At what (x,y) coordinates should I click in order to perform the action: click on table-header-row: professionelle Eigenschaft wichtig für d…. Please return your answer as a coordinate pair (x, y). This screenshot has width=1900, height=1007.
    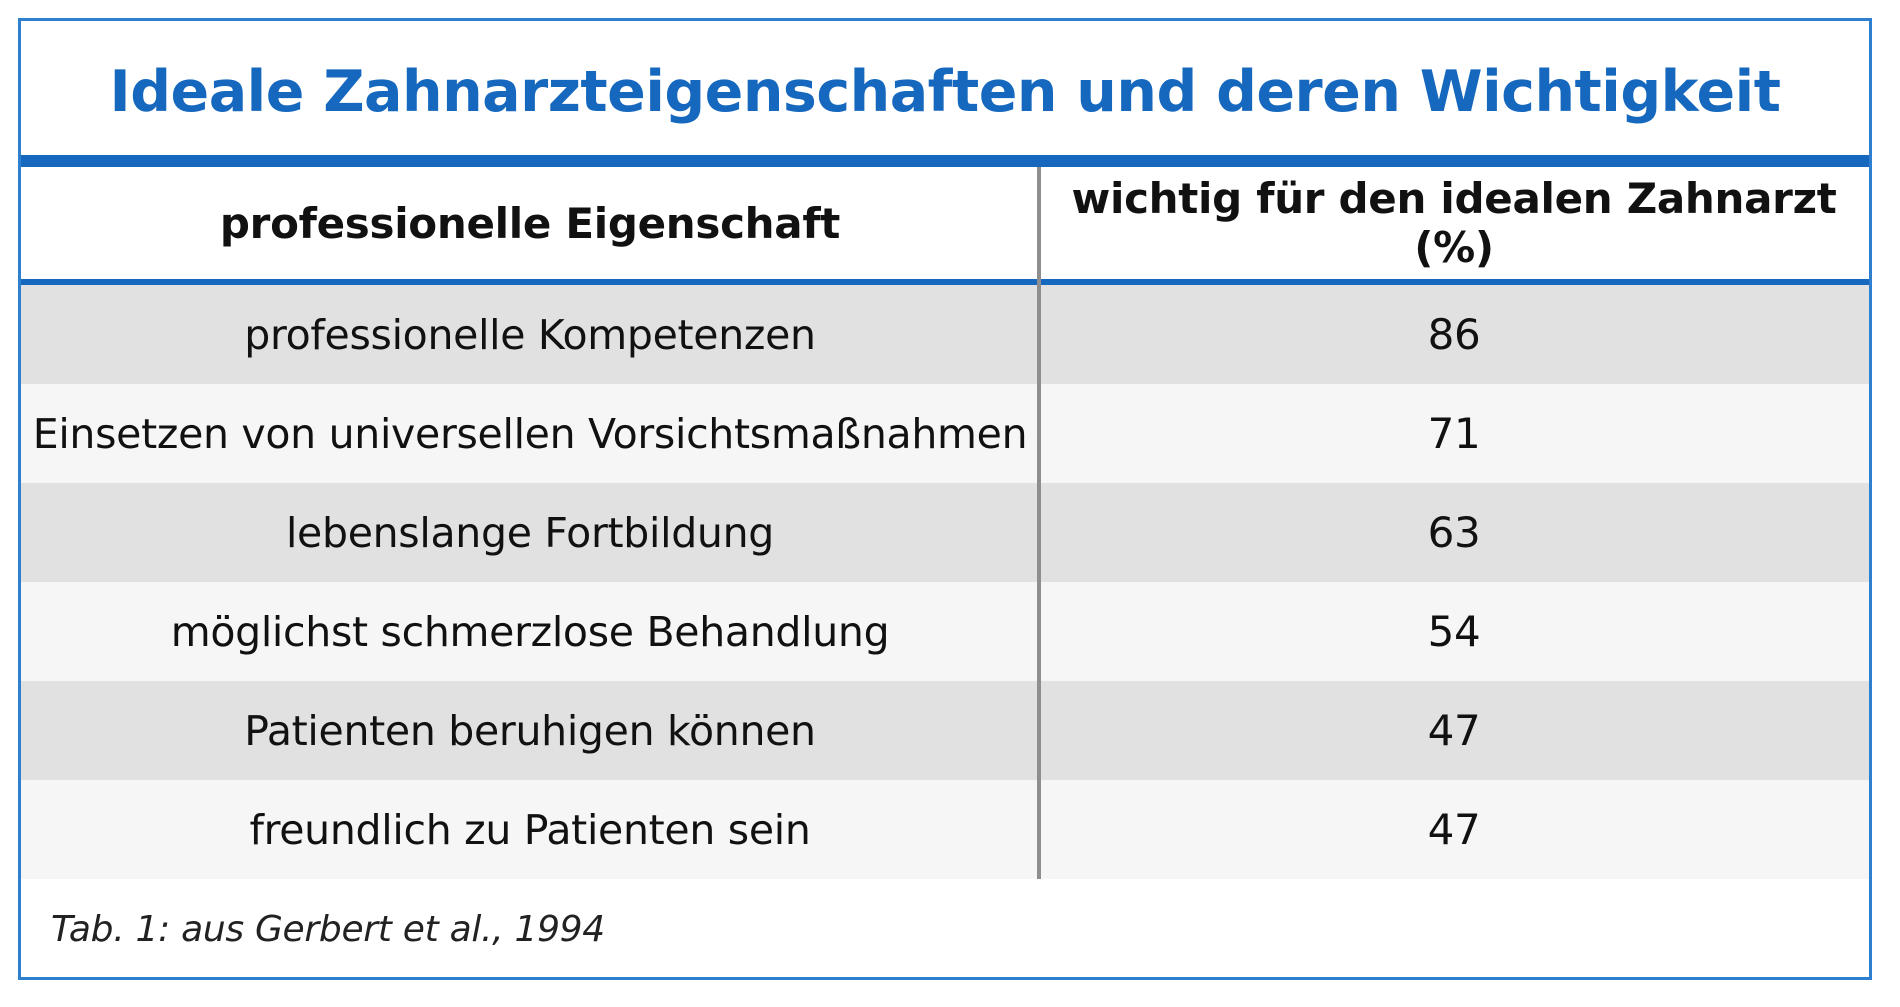
    Looking at the image, I should click on (945, 223).